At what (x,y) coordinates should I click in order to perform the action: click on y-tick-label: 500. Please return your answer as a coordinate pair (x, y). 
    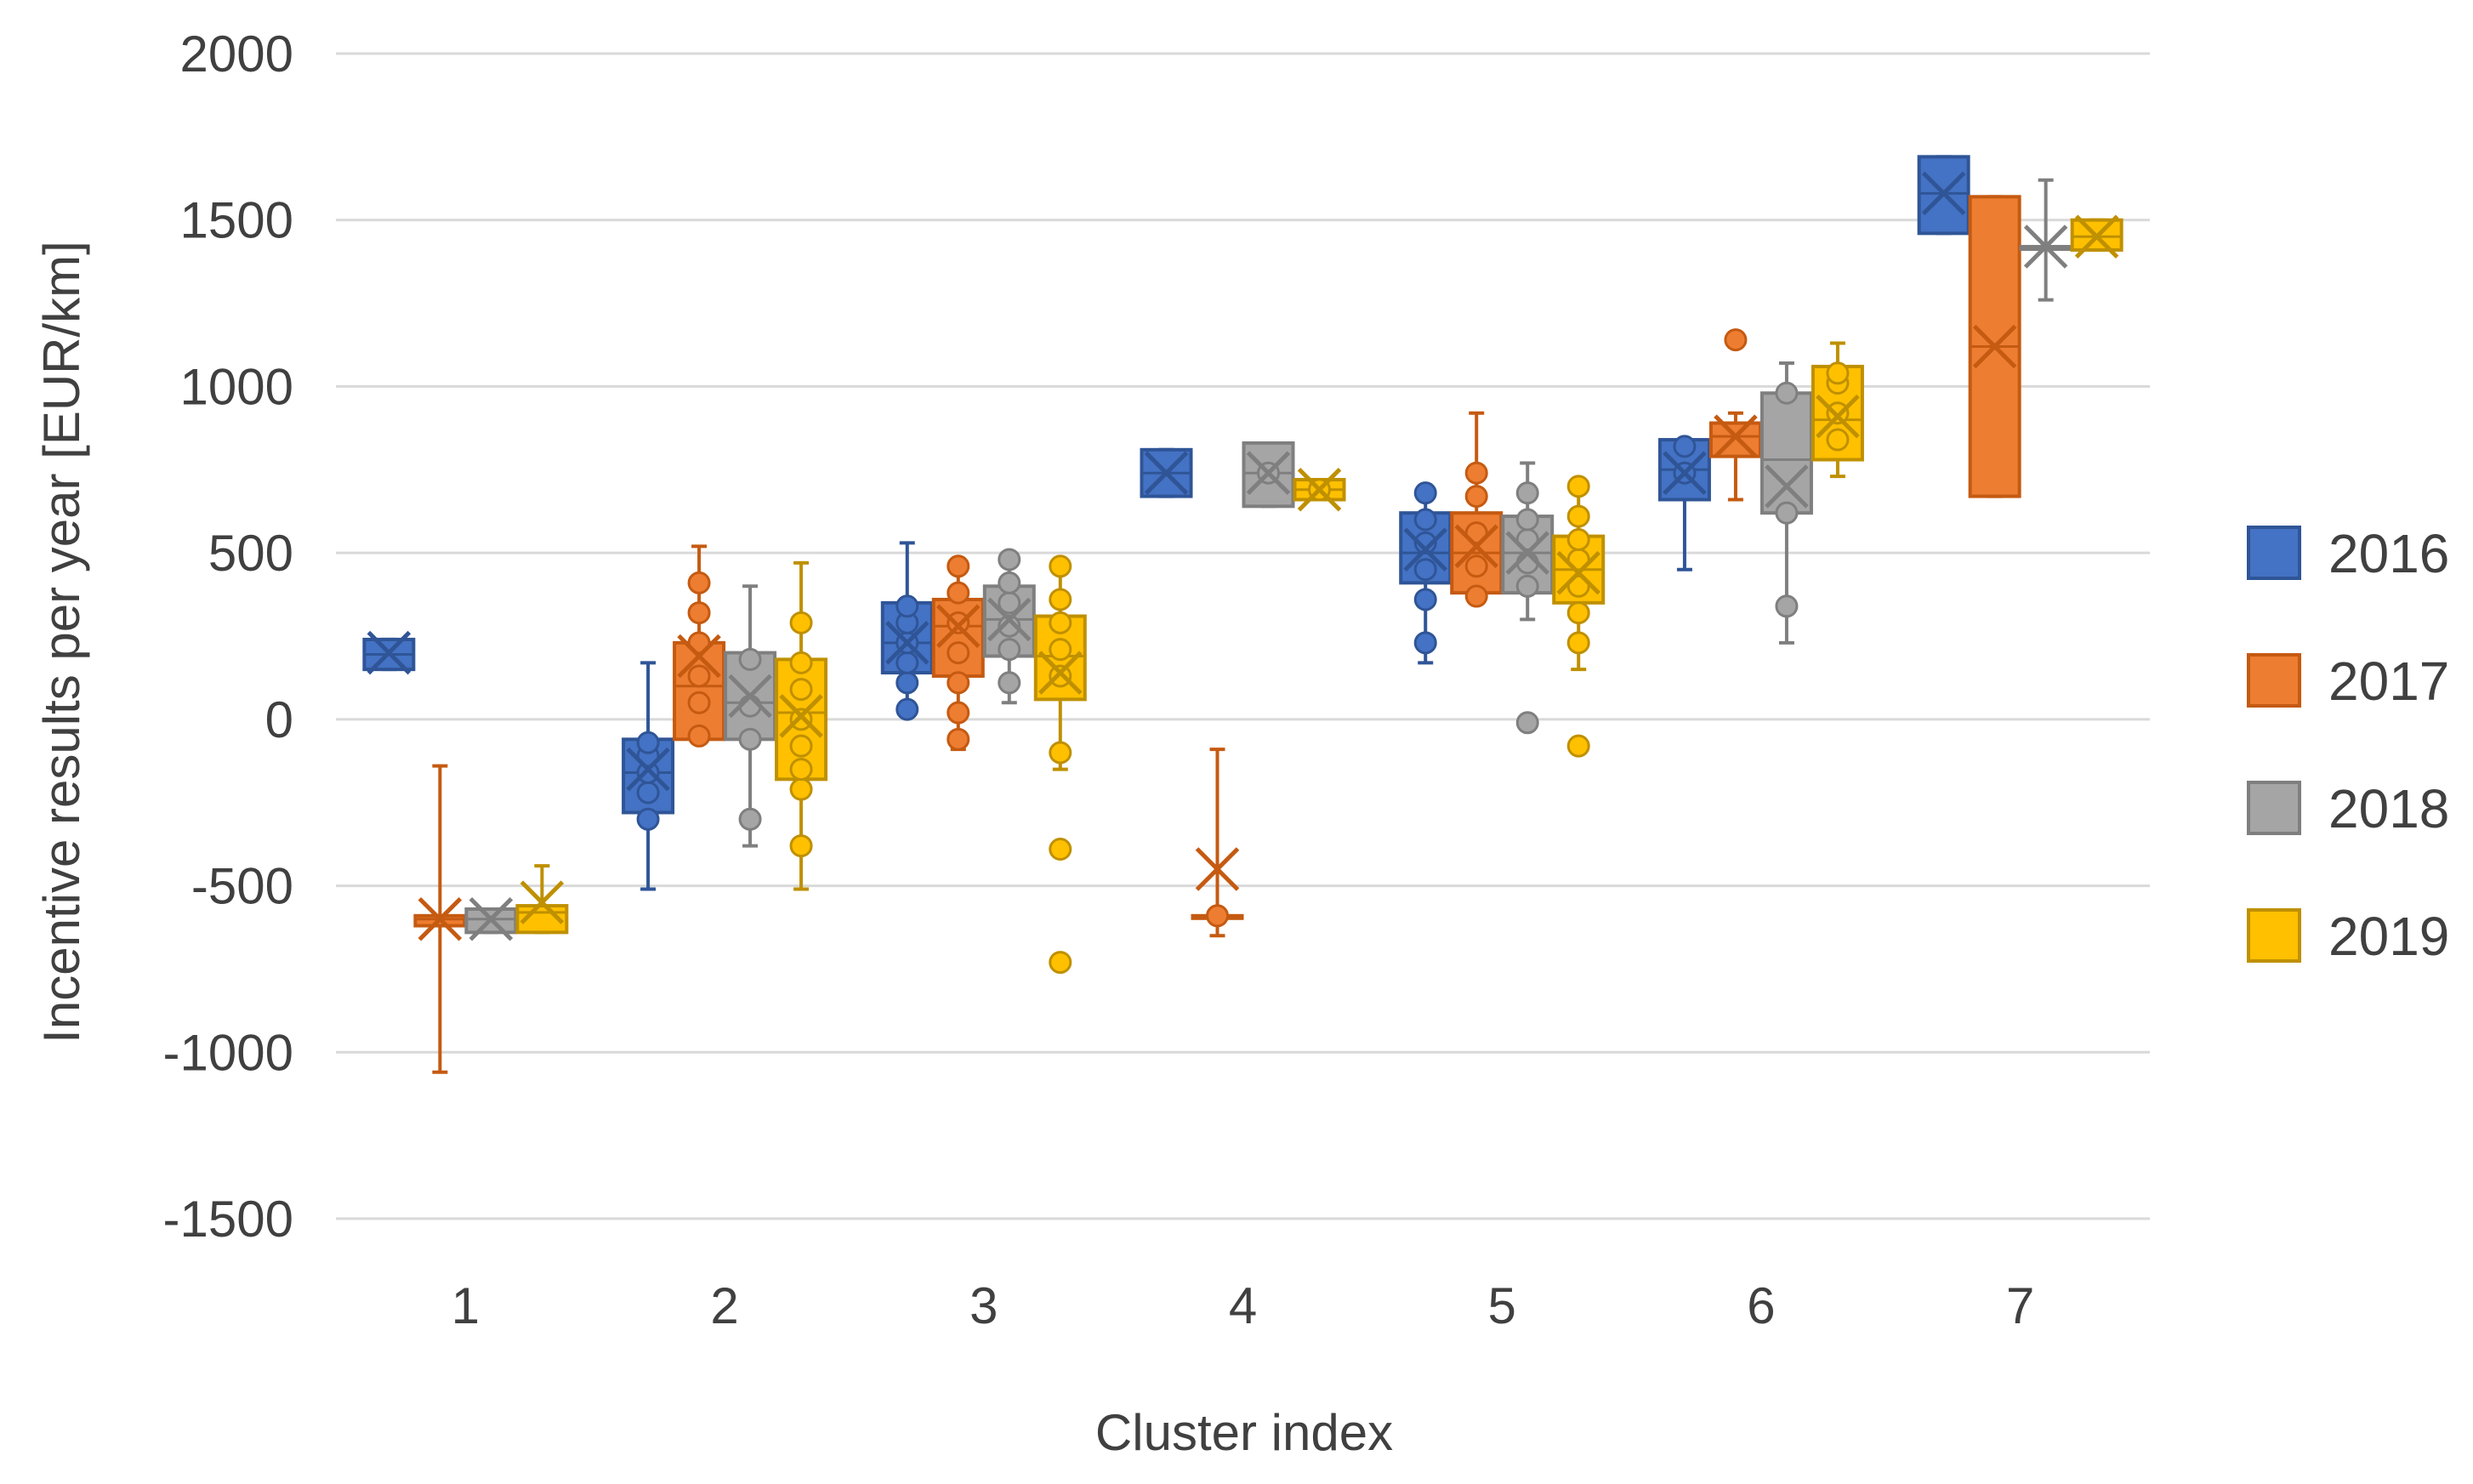
    Looking at the image, I should click on (250, 553).